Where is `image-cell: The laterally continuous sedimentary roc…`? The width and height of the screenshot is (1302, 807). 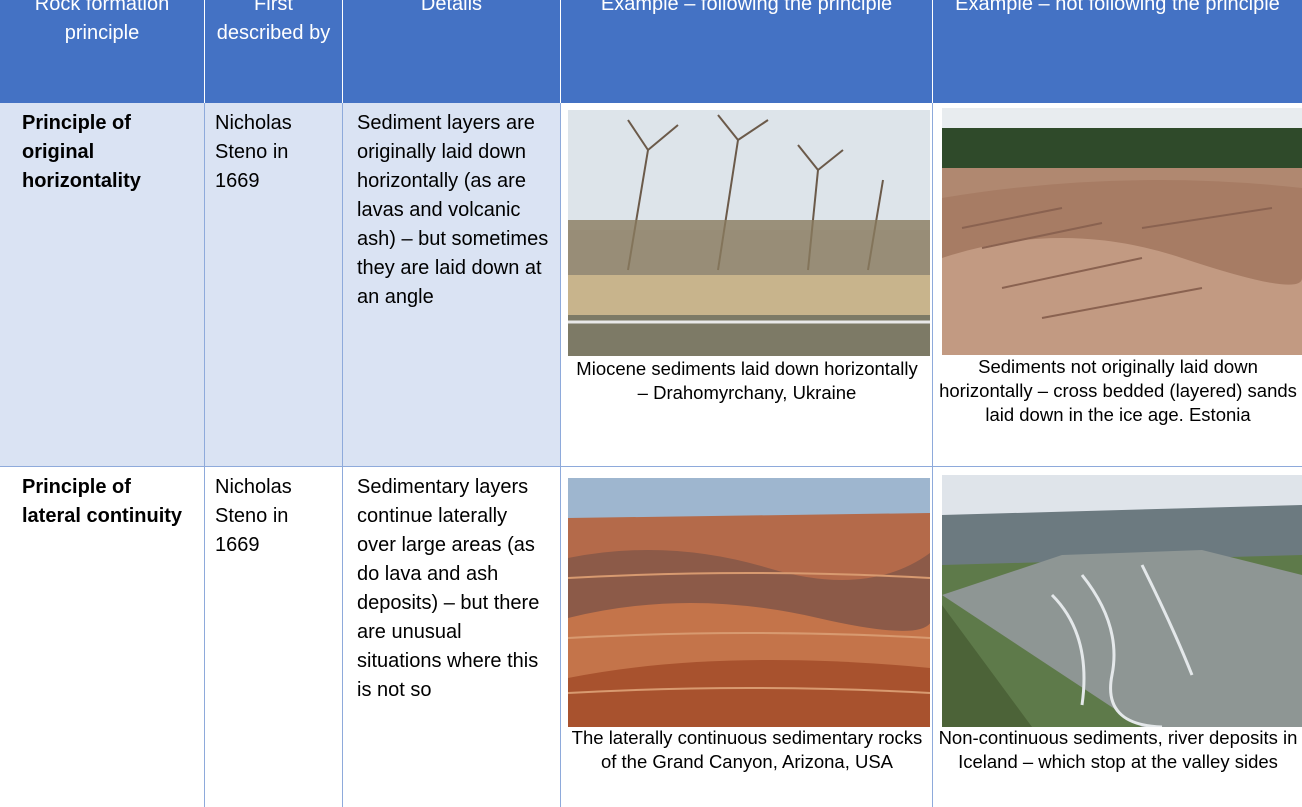 image-cell: The laterally continuous sedimentary roc… is located at coordinates (747, 637).